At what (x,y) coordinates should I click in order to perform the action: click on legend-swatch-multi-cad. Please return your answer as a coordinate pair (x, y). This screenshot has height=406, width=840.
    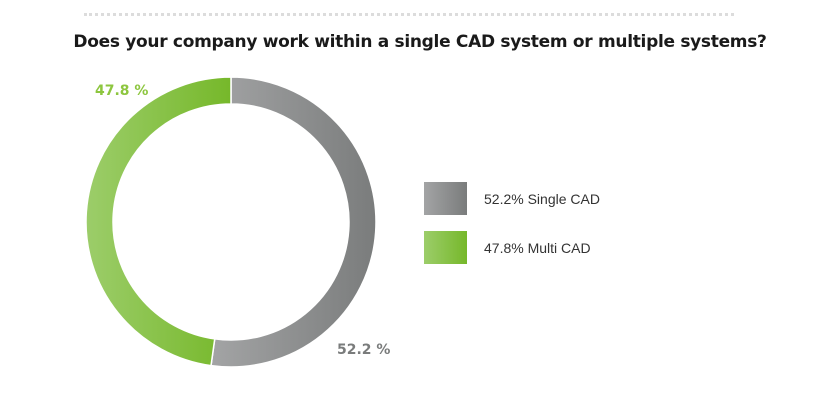
    Looking at the image, I should click on (445, 247).